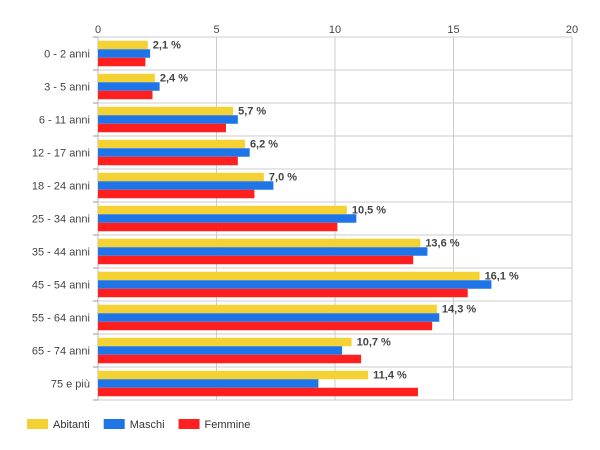 The width and height of the screenshot is (600, 450). Describe the element at coordinates (67, 55) in the screenshot. I see `category-label: 0 - 2 anni` at that location.